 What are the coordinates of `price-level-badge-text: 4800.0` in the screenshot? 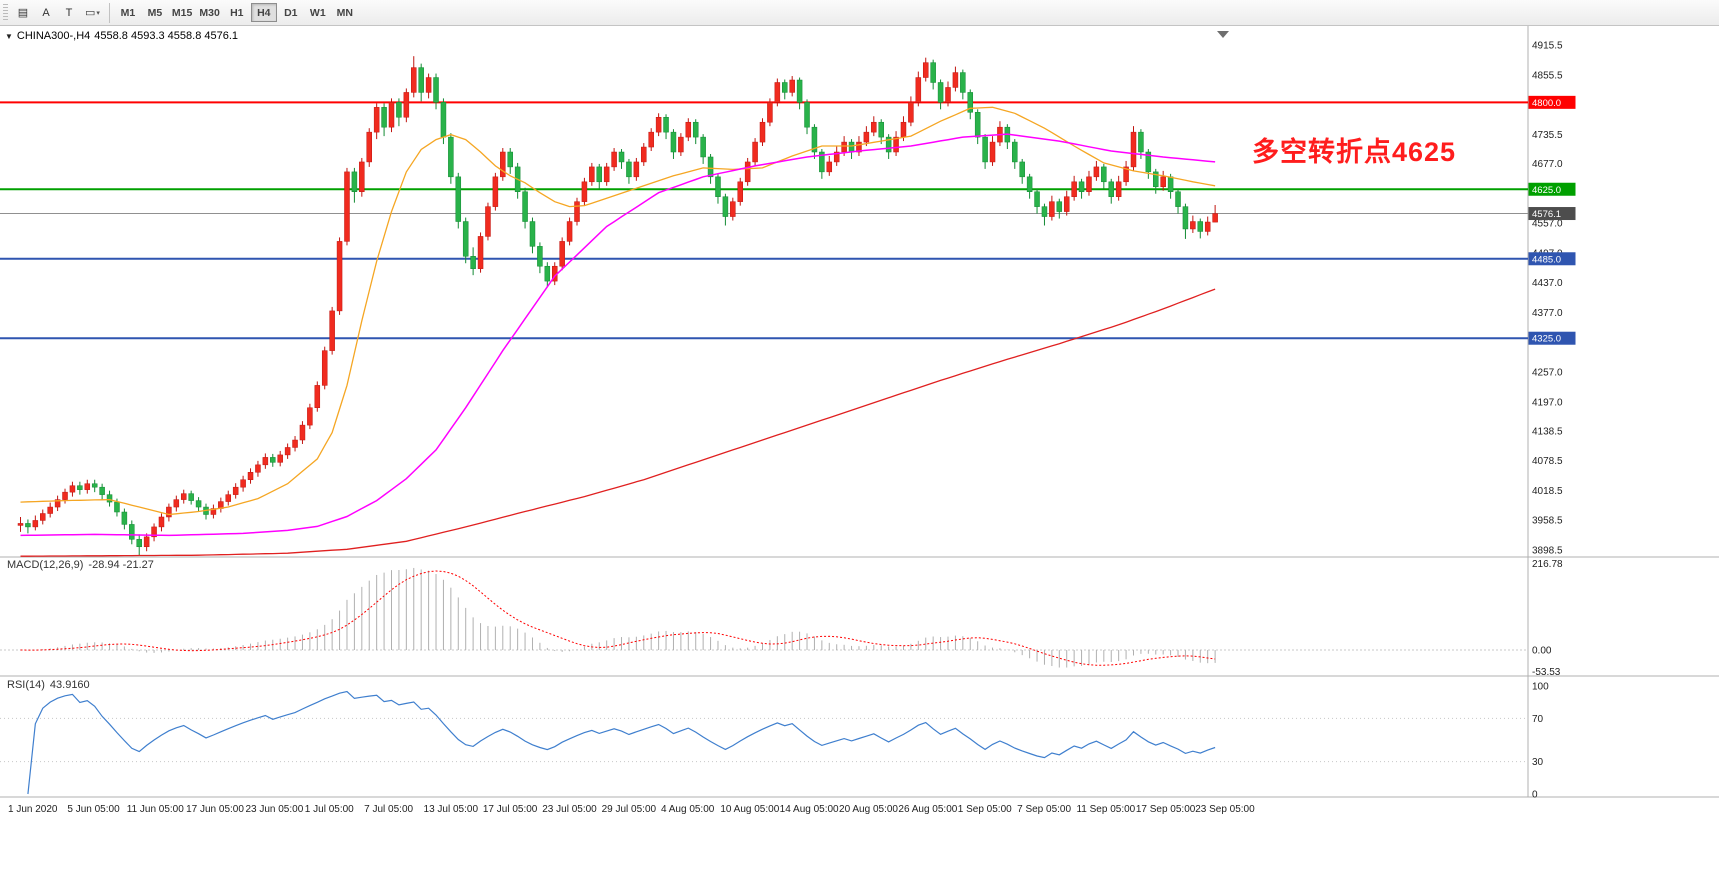 It's located at (1546, 103).